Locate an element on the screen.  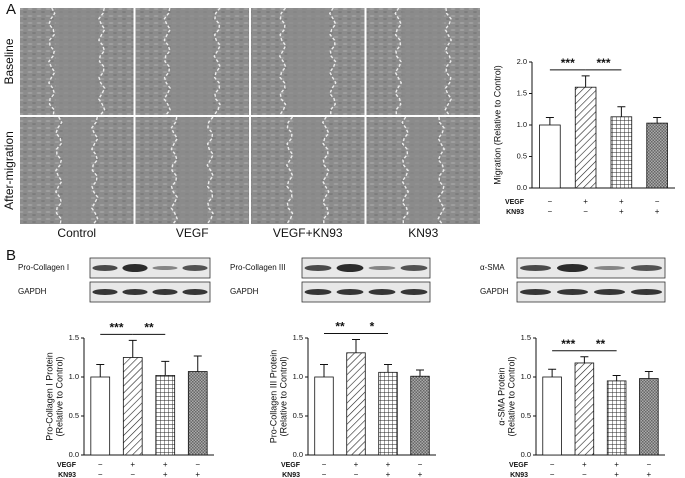
y-axis-label: α-SMA Protein is located at coordinates (501, 396).